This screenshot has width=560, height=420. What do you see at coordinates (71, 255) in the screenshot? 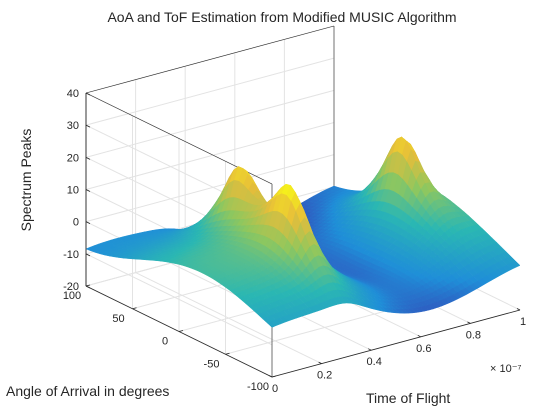
I see `z-tick-label: -10` at bounding box center [71, 255].